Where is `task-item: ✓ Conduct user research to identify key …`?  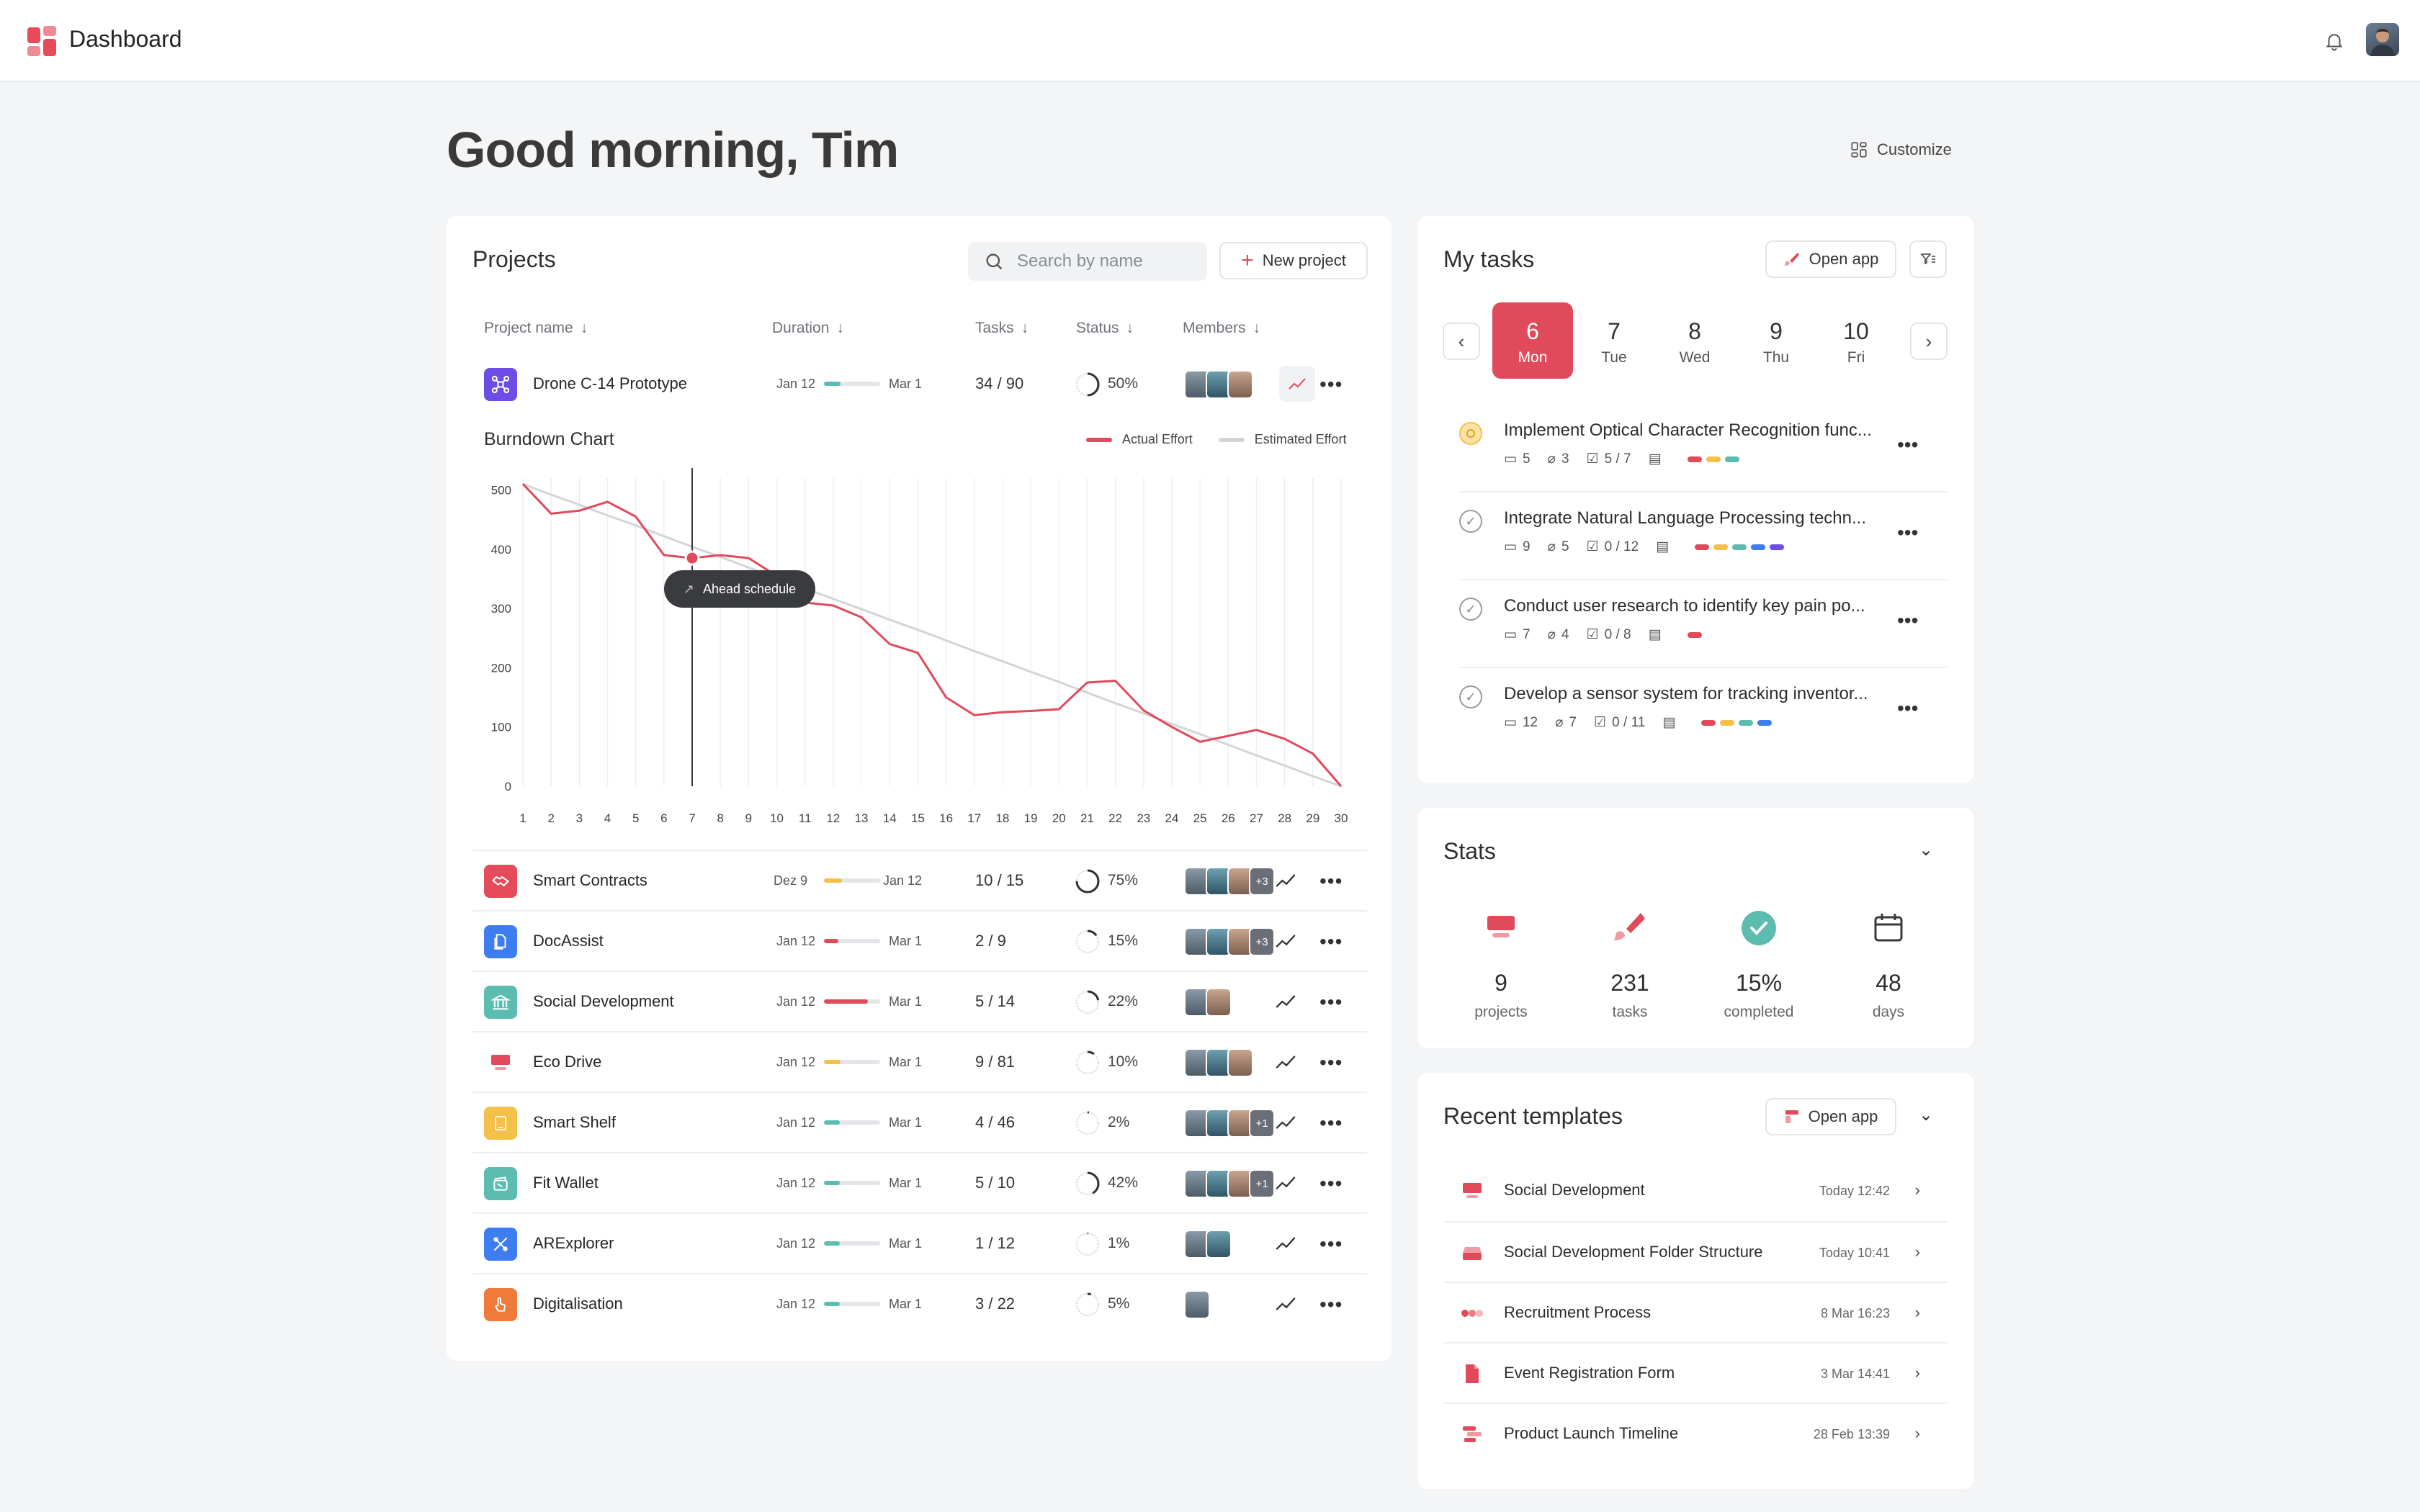
task-item: ✓ Conduct user research to identify key … is located at coordinates (1696, 624).